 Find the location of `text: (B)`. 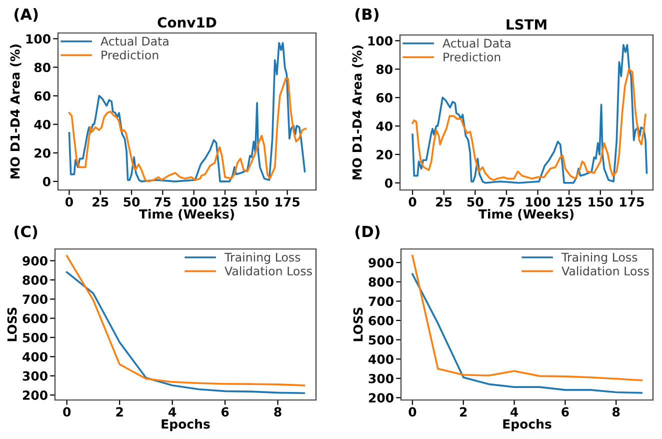

text: (B) is located at coordinates (366, 15).